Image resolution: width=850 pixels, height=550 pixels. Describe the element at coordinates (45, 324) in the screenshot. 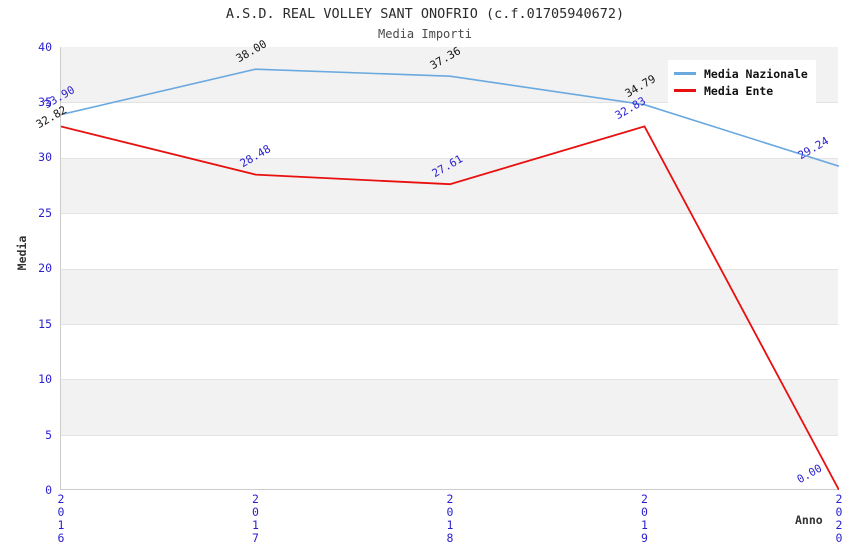

I see `y-tick-15: 15` at that location.